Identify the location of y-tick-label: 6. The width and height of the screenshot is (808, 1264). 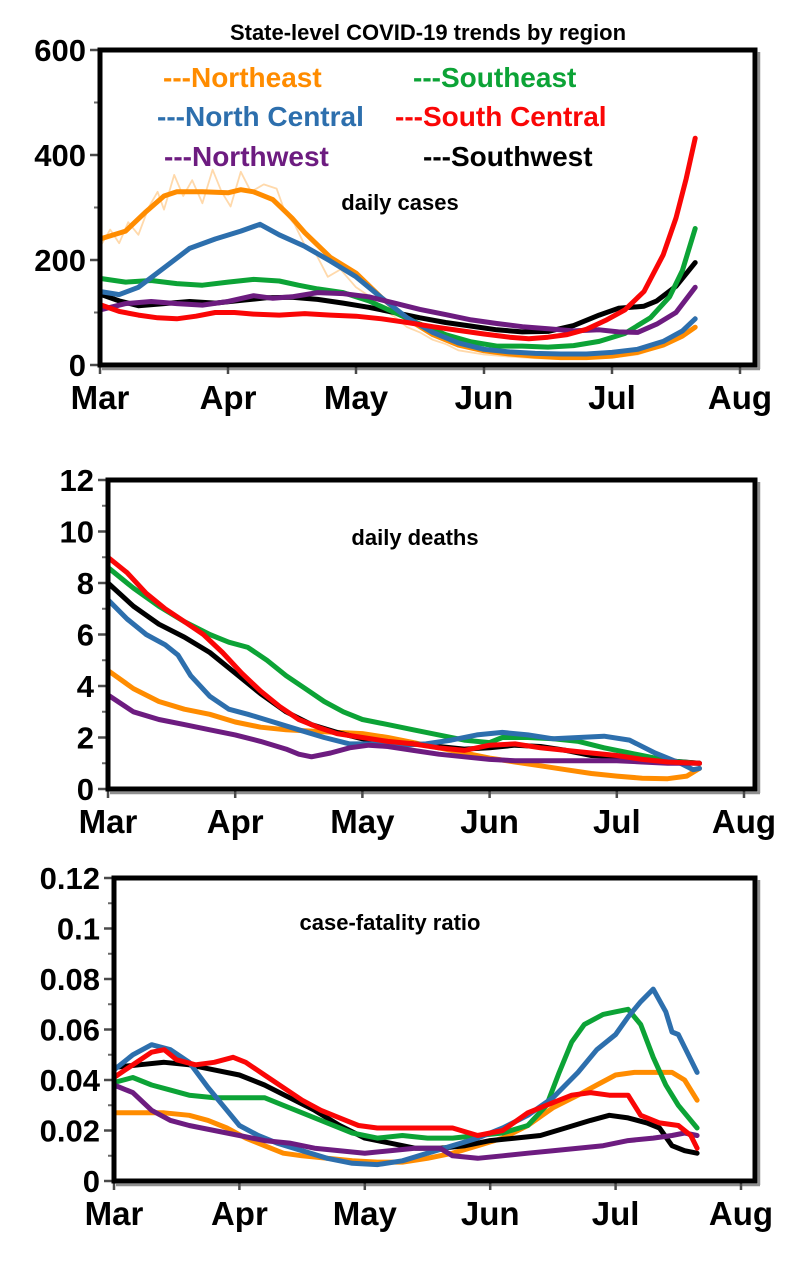
(85, 635).